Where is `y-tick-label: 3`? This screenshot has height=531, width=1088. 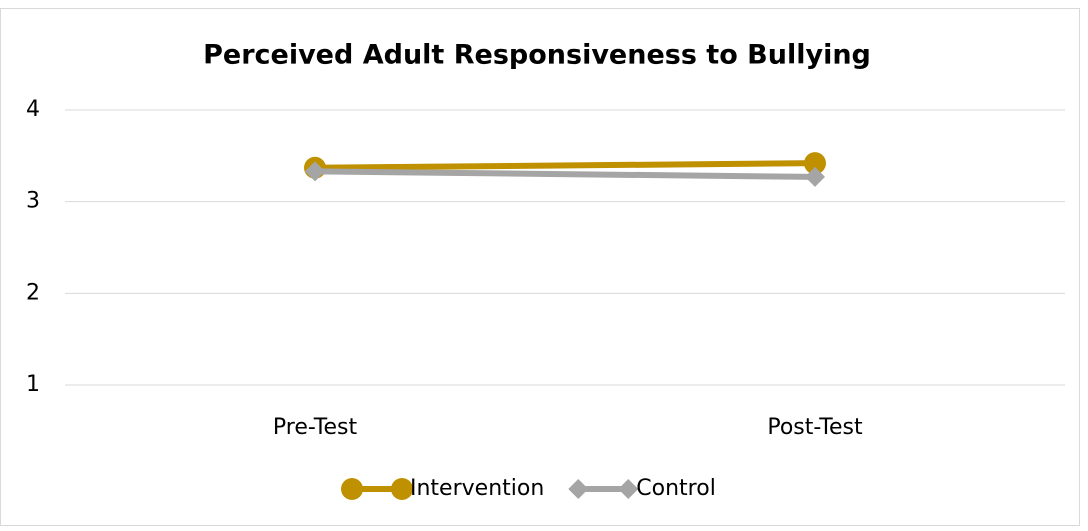
y-tick-label: 3 is located at coordinates (33, 201).